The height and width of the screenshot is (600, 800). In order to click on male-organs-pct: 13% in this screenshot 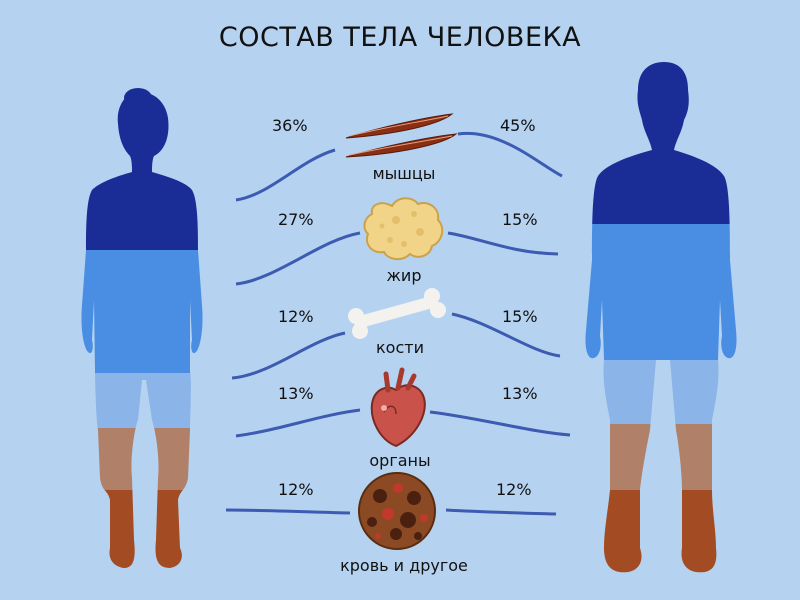, I will do `click(520, 393)`.